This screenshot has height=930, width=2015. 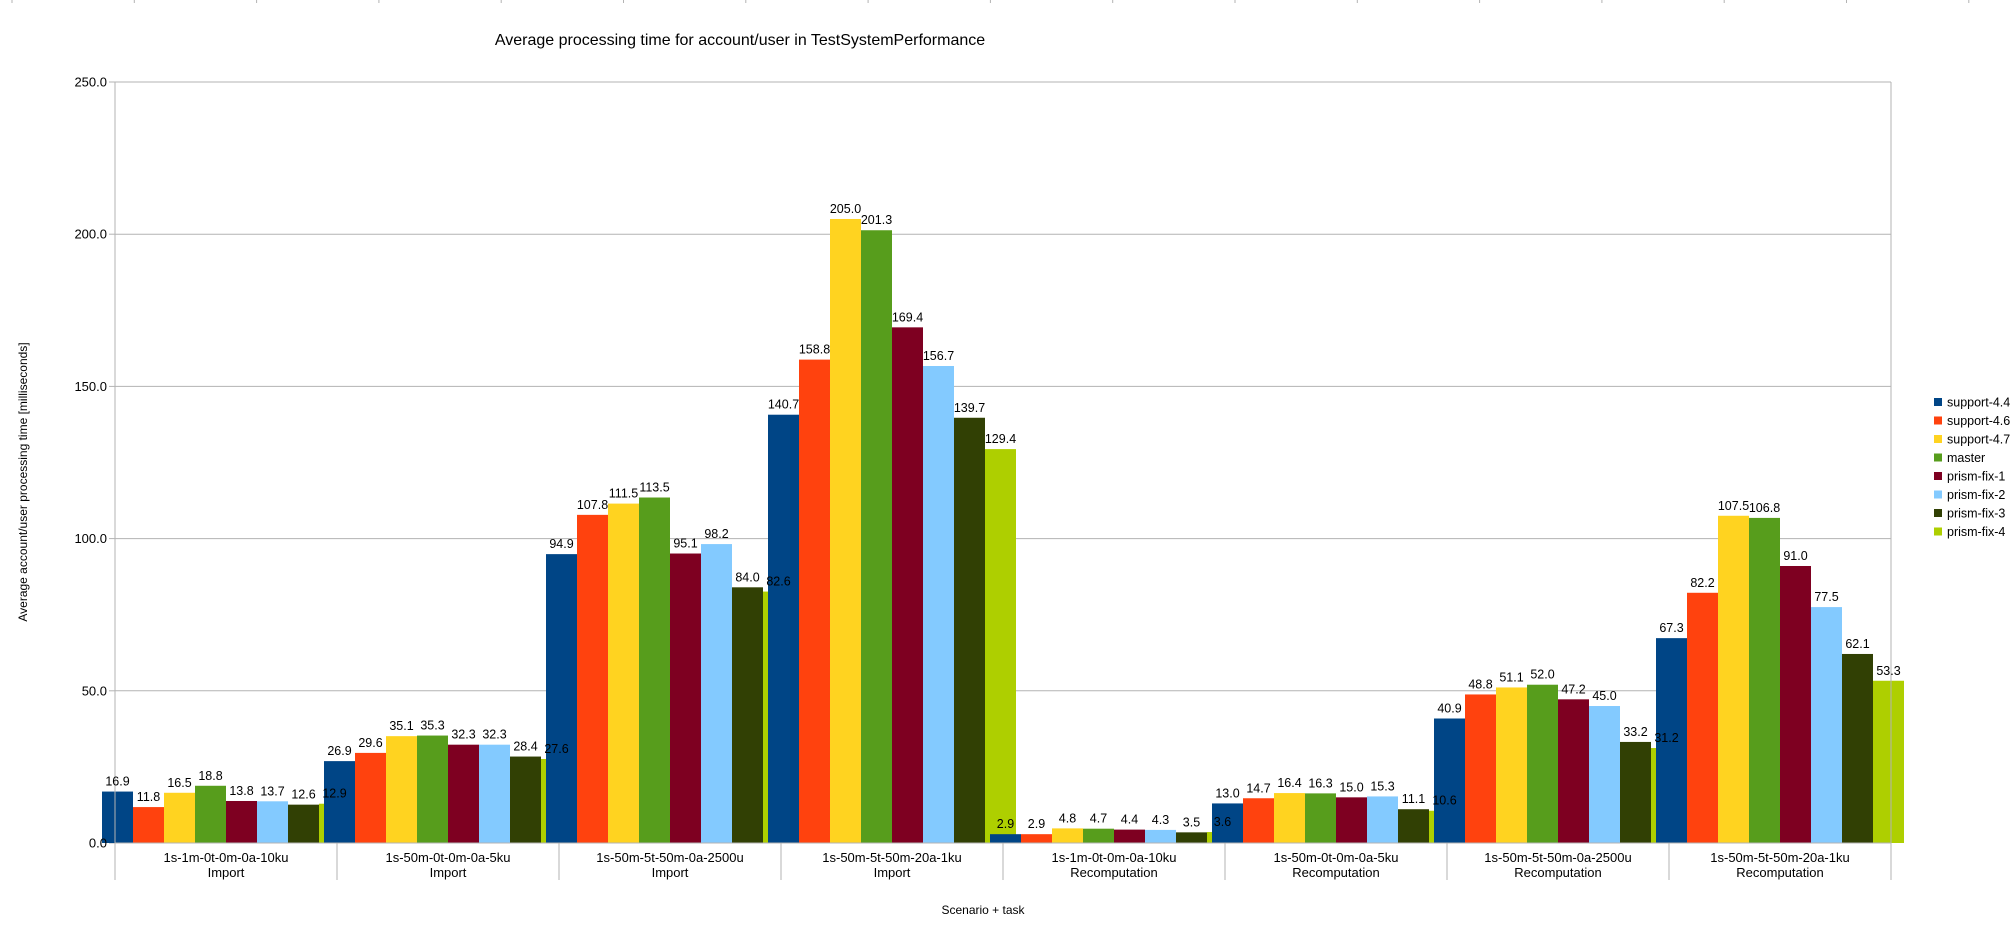 I want to click on data-label: 4.4, so click(x=1129, y=820).